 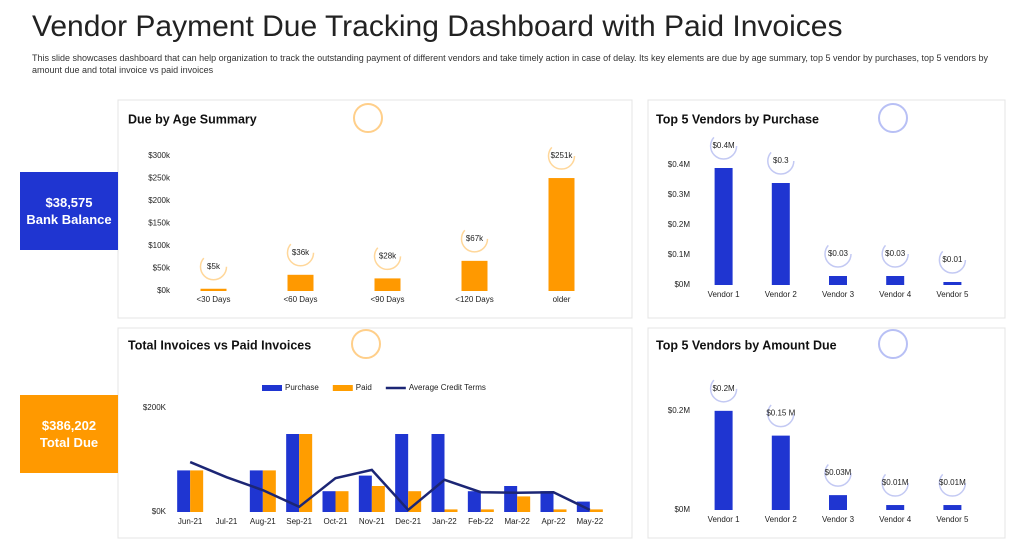 I want to click on kpi-value: $38,575, so click(x=69, y=202).